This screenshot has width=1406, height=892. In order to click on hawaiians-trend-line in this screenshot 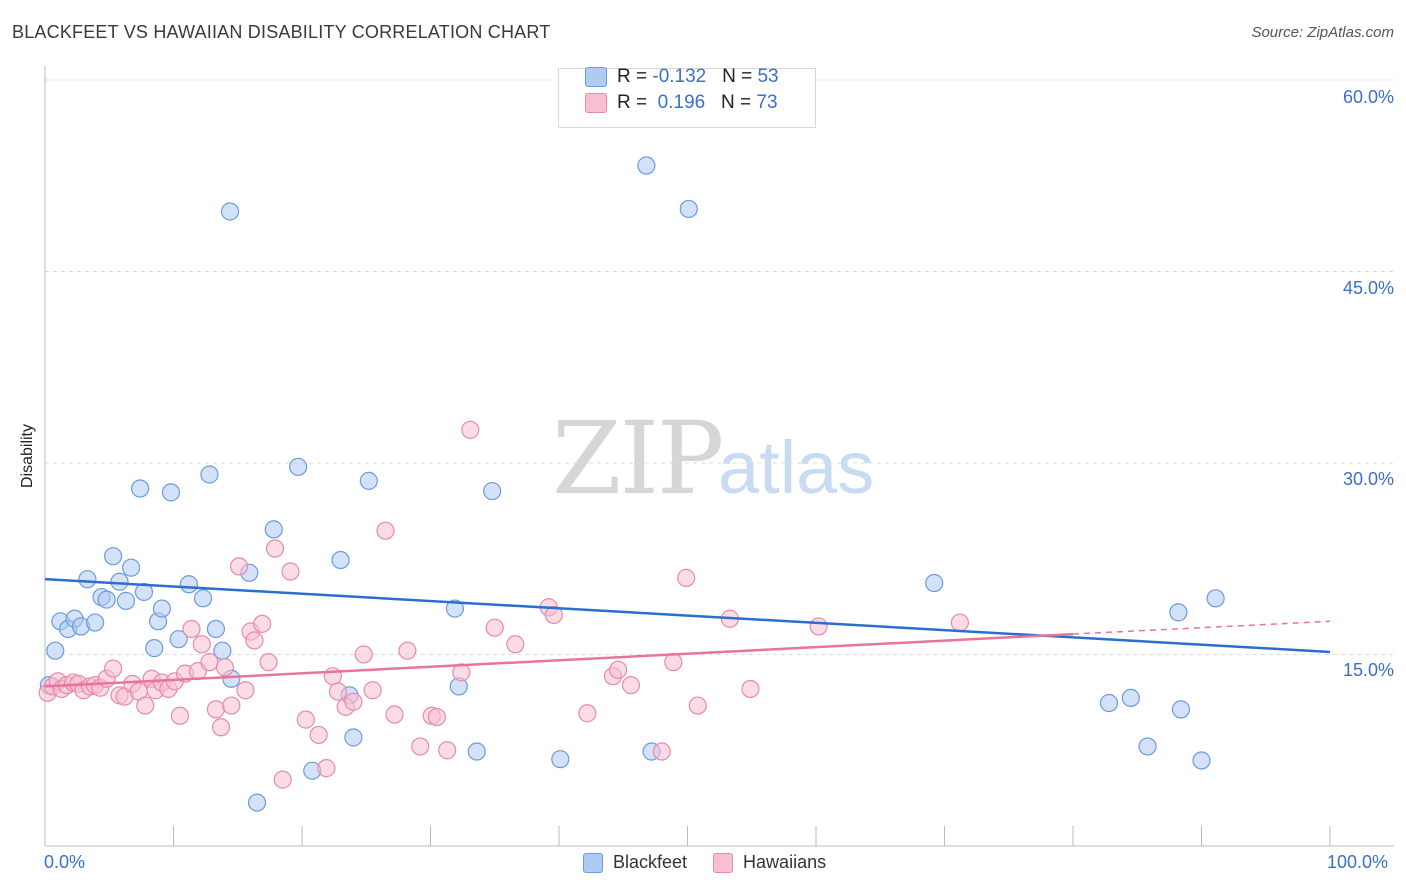, I will do `click(559, 660)`.